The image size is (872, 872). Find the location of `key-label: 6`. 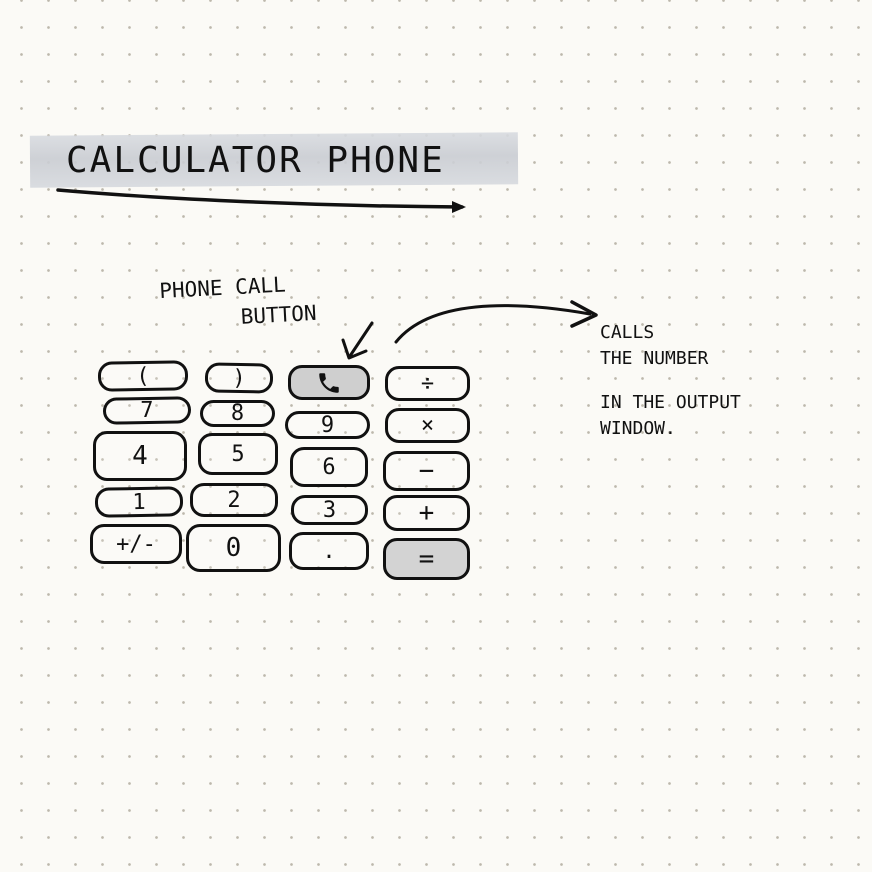

key-label: 6 is located at coordinates (329, 467).